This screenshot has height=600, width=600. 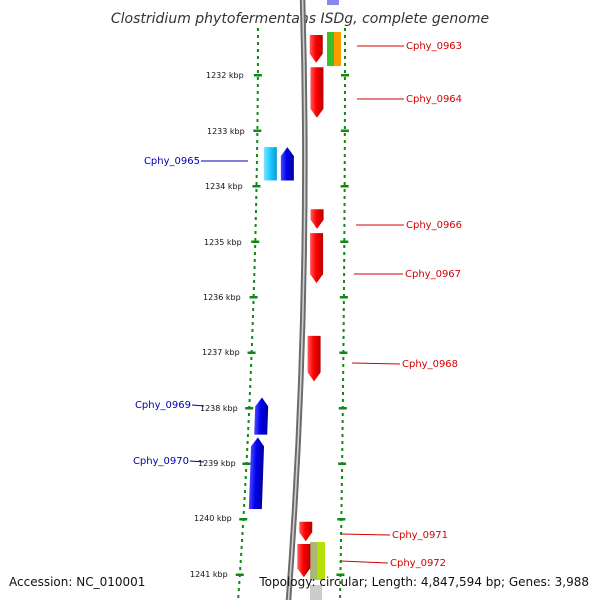 What do you see at coordinates (333, 2) in the screenshot?
I see `purple-feature` at bounding box center [333, 2].